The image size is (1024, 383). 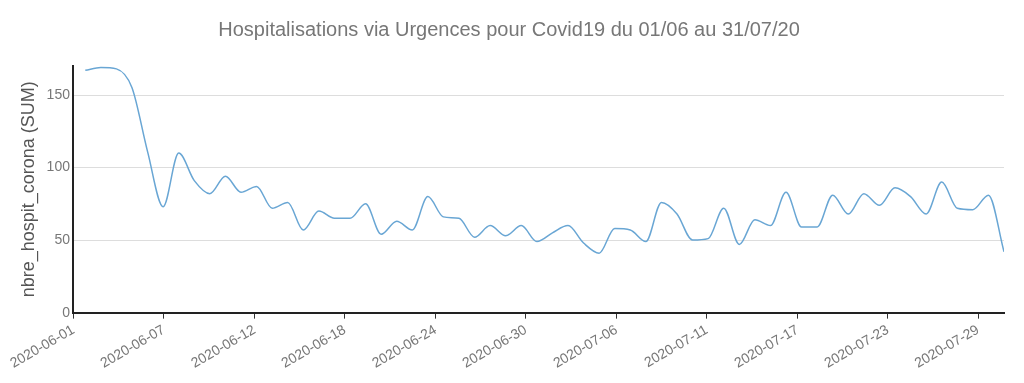 What do you see at coordinates (66, 311) in the screenshot?
I see `y-tick-label: 0` at bounding box center [66, 311].